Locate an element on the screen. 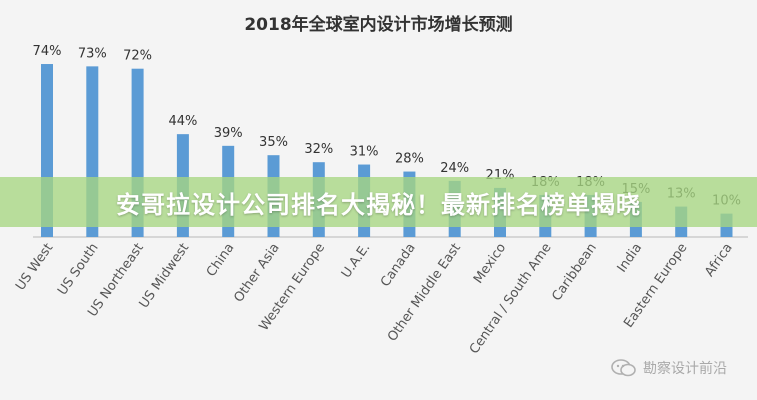 This screenshot has height=400, width=757. chart-title: 2018年全球室内设计市场增长预测 is located at coordinates (378, 25).